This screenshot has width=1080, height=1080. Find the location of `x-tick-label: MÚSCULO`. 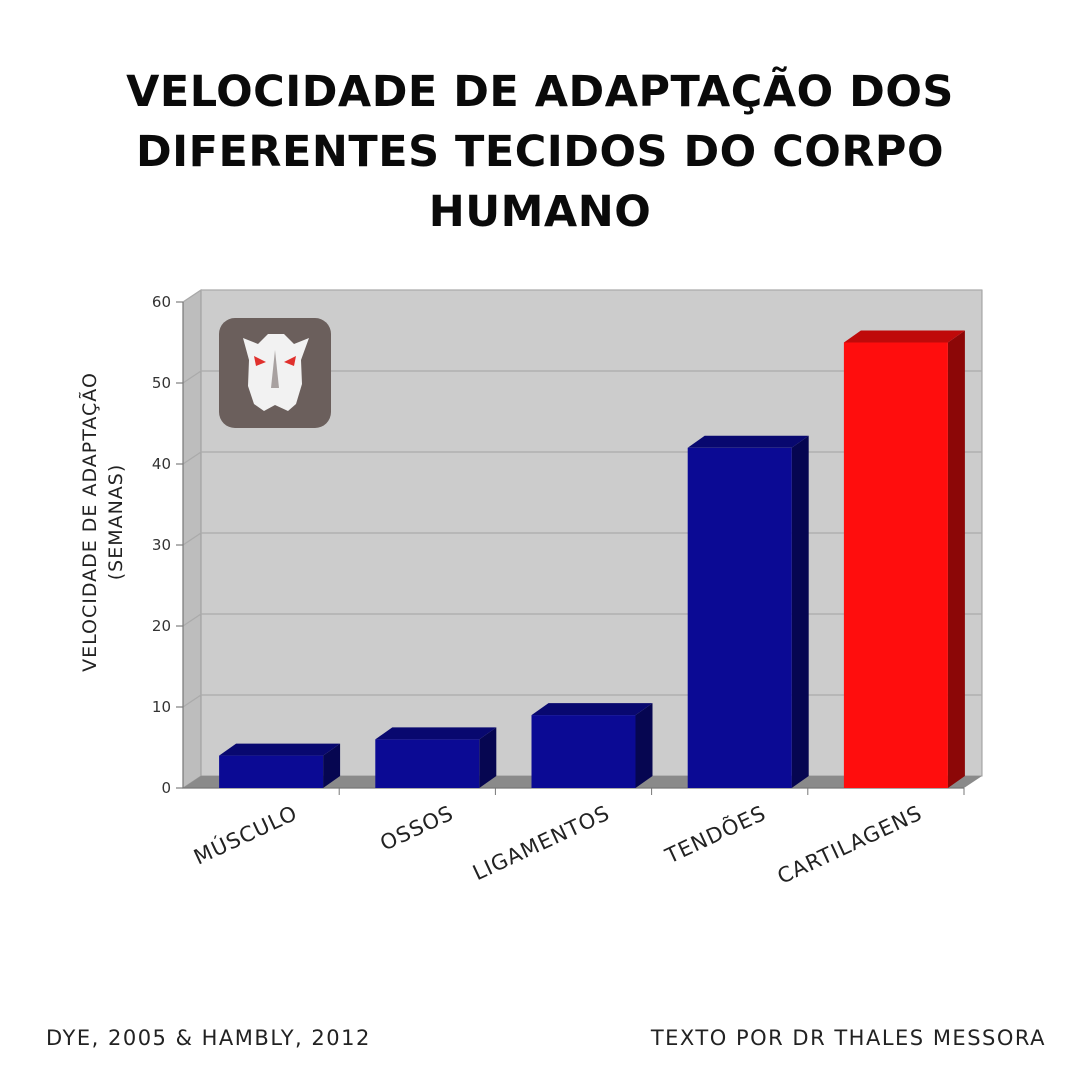

x-tick-label: MÚSCULO is located at coordinates (245, 835).